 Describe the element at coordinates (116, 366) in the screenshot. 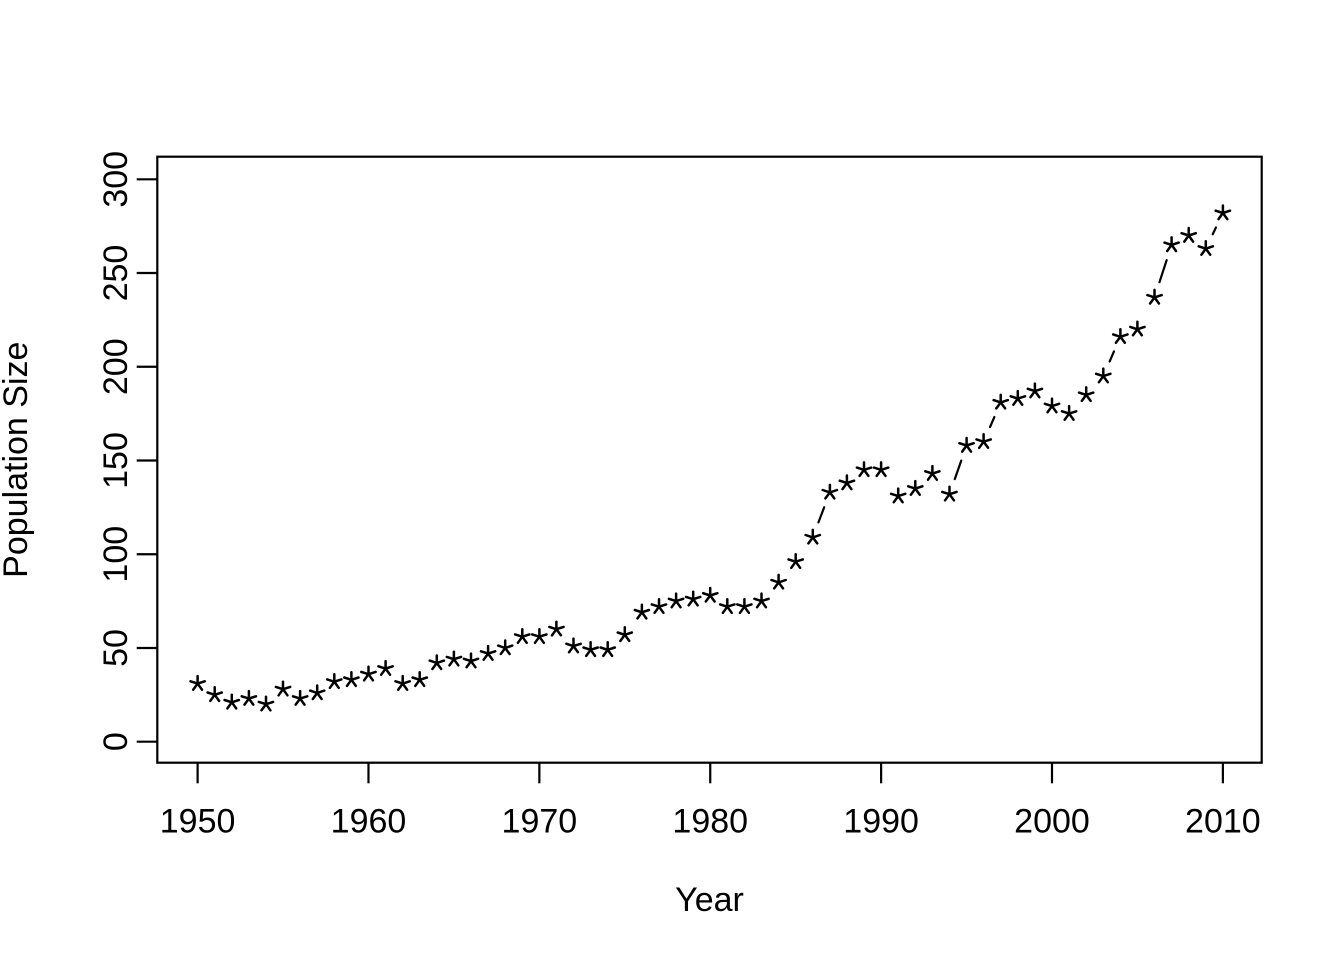

I see `y-tick-label: 200` at that location.